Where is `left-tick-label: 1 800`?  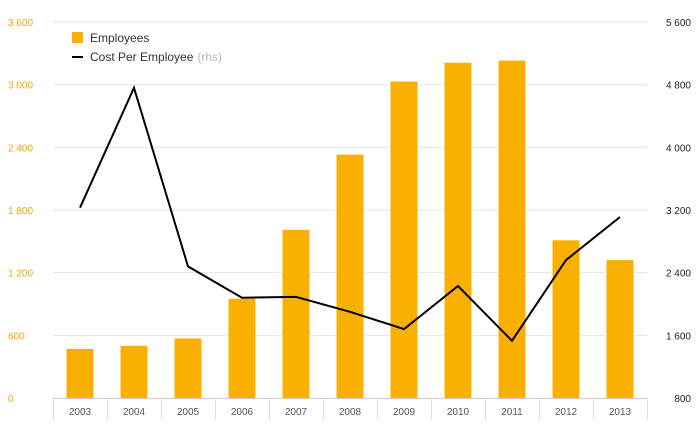 left-tick-label: 1 800 is located at coordinates (20, 211).